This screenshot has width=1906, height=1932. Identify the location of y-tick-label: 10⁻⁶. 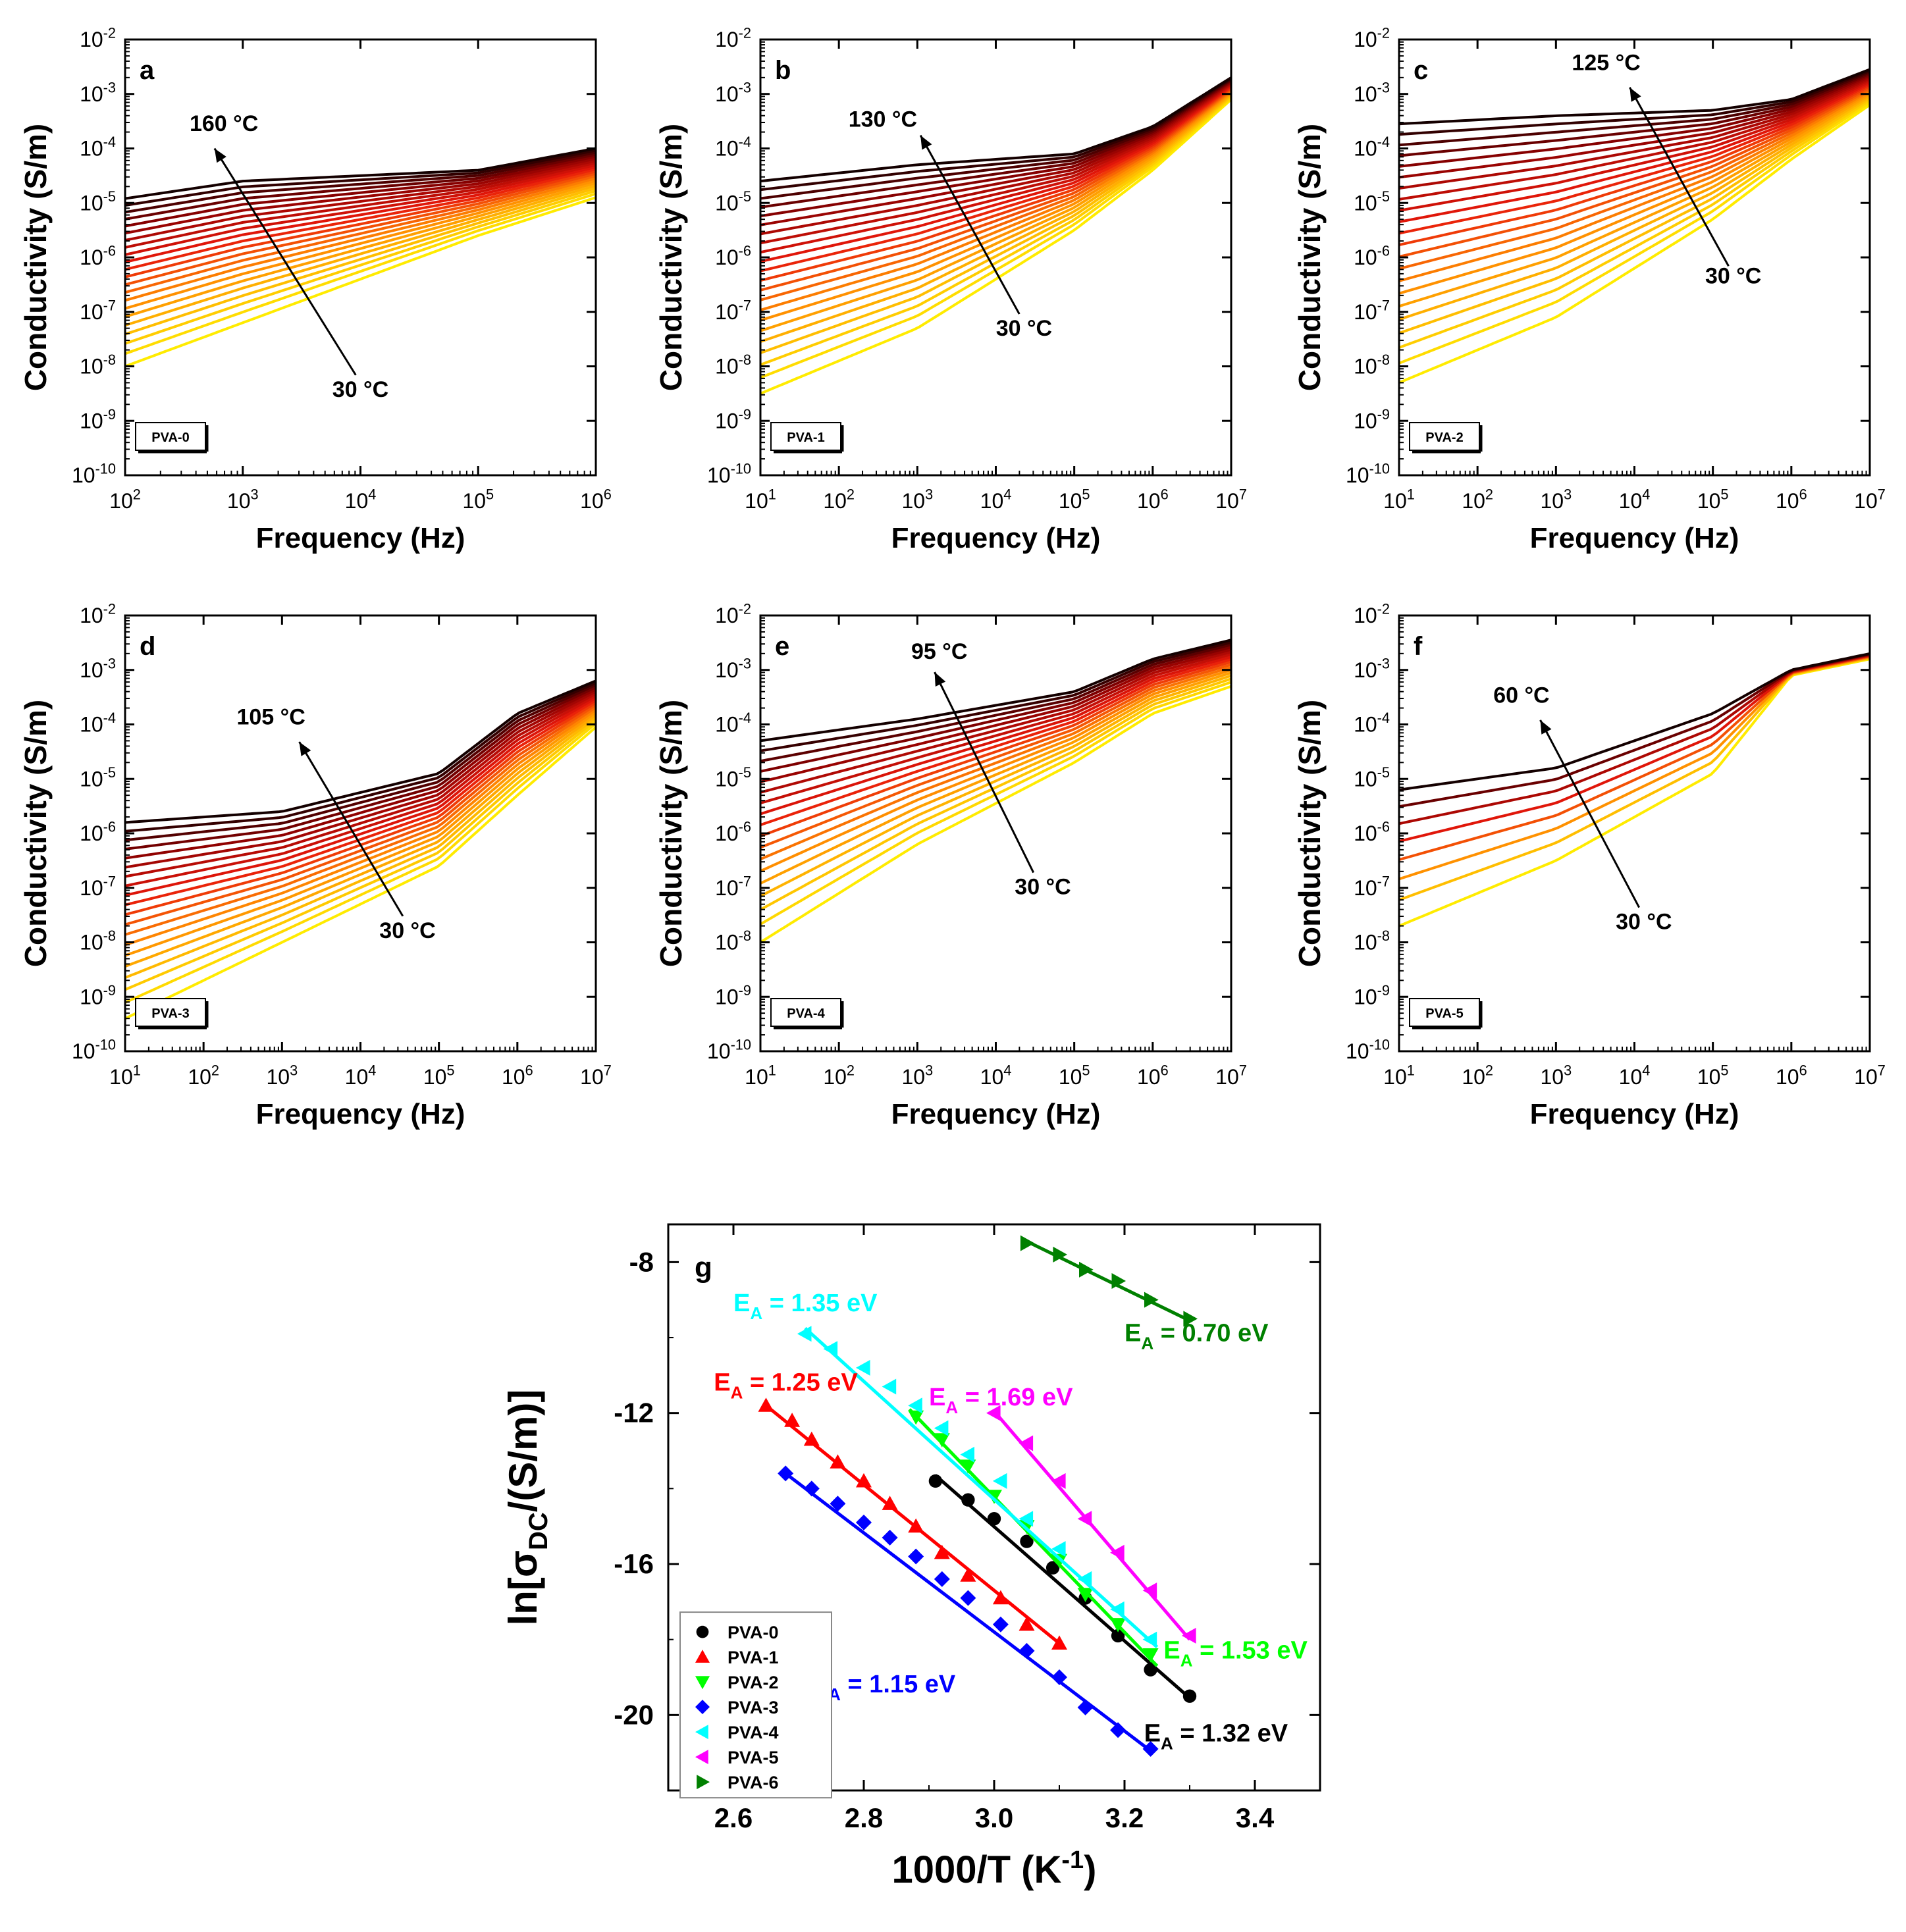
(733, 256).